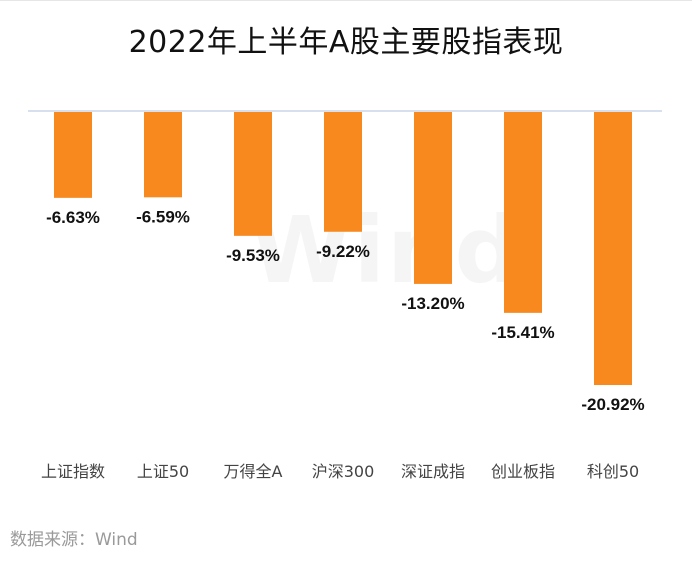 The width and height of the screenshot is (692, 561). I want to click on value-label: -6.63%, so click(73, 217).